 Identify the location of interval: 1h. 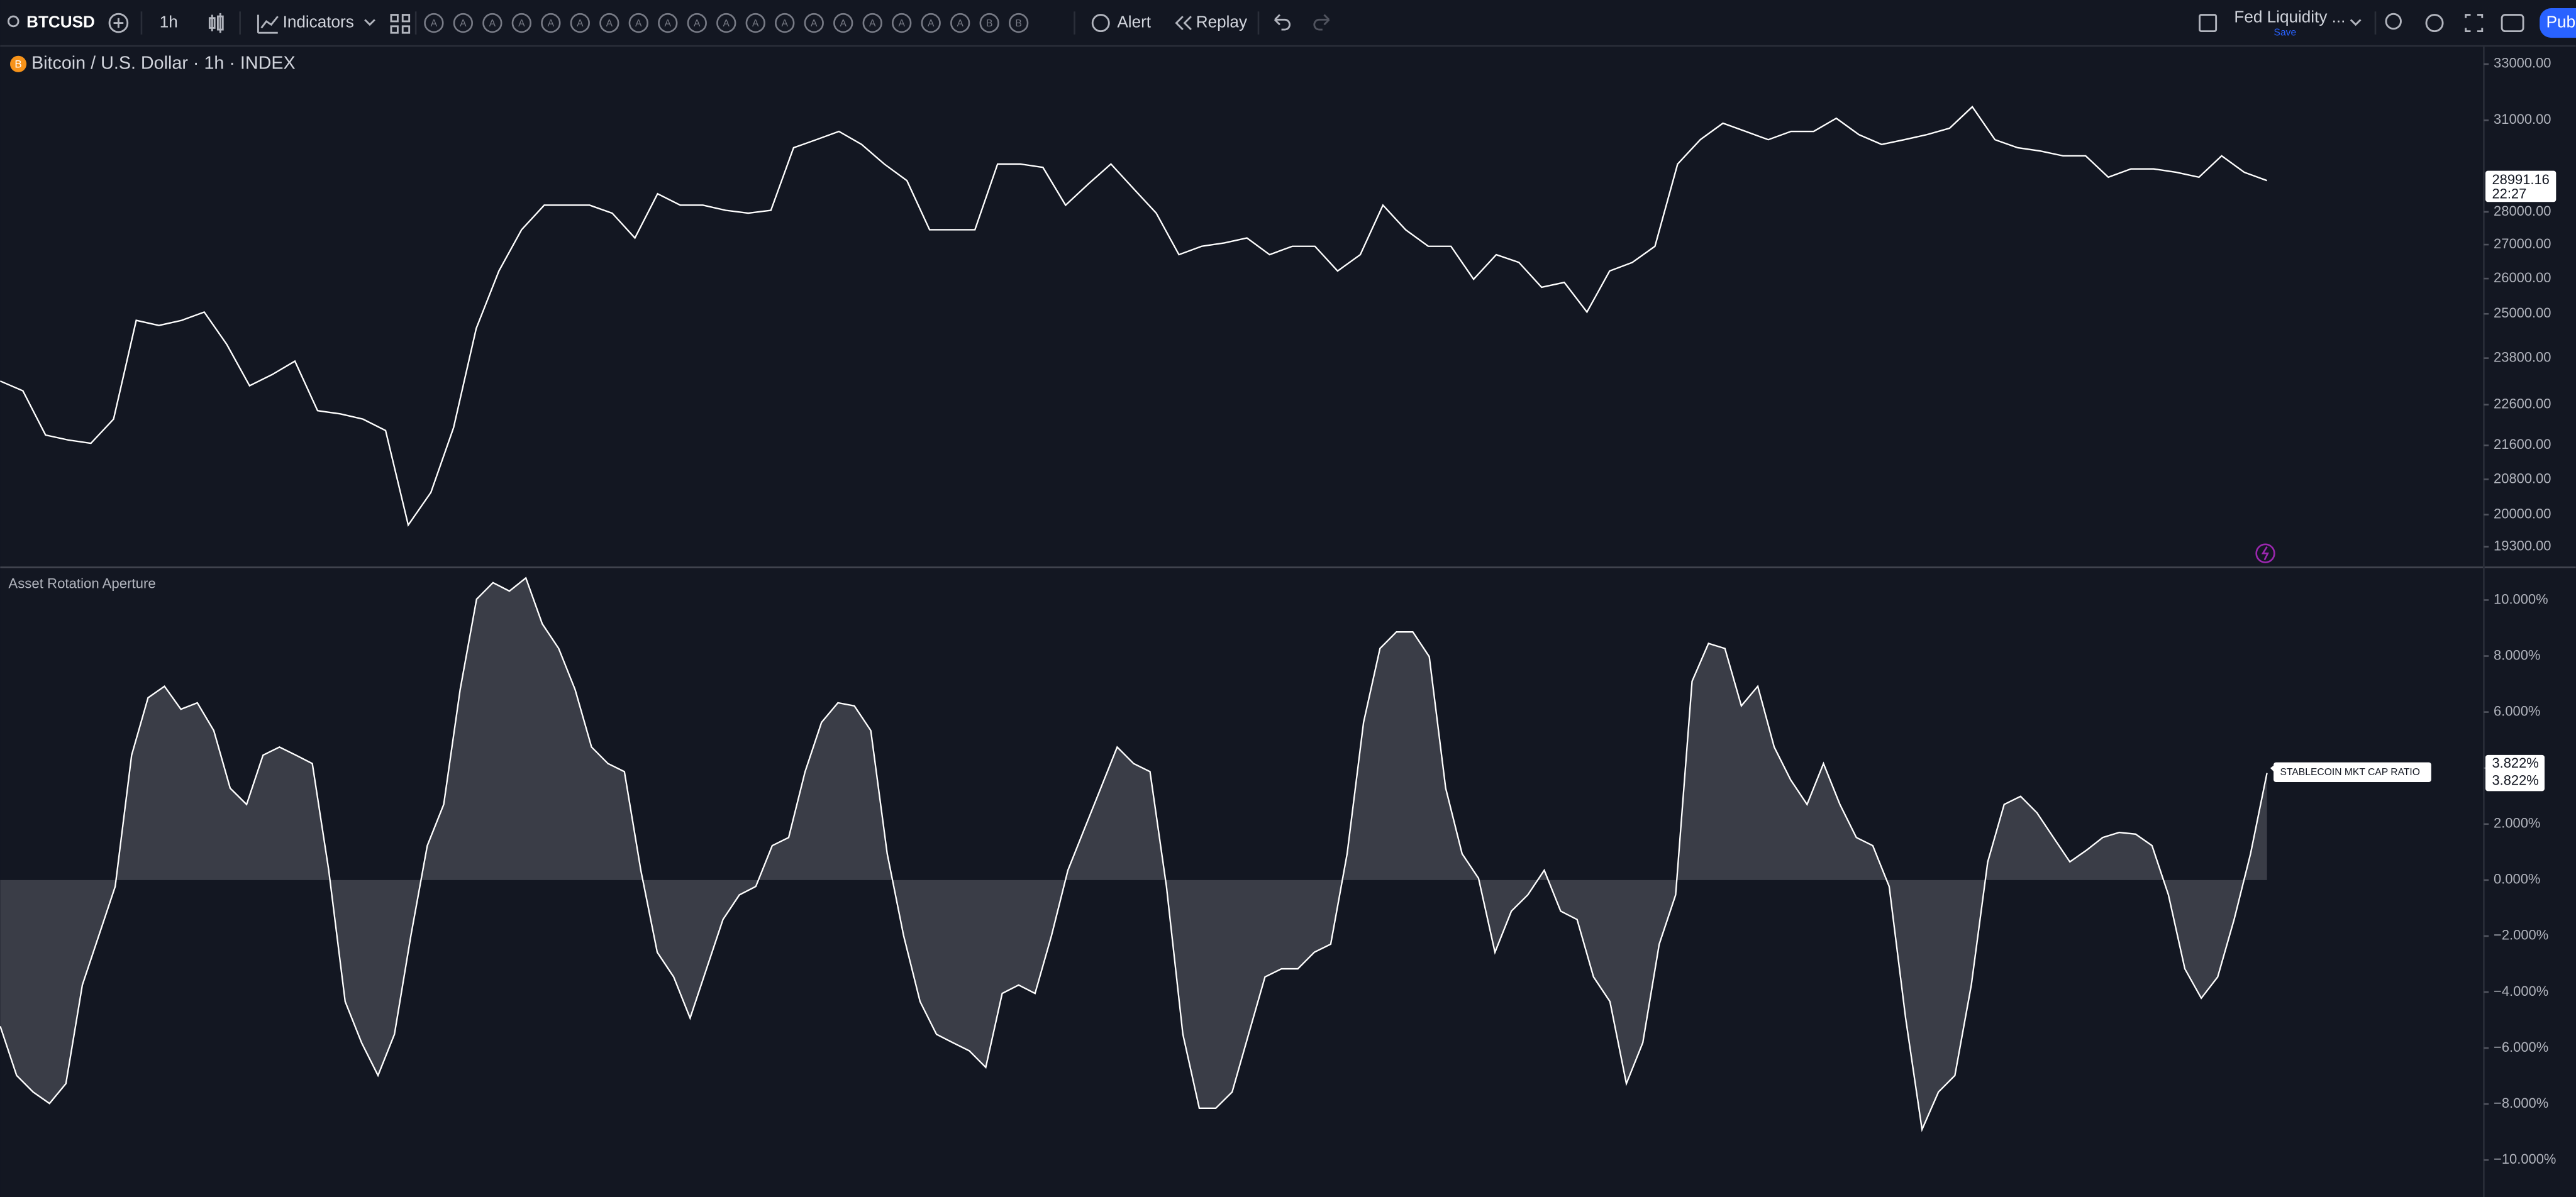
(169, 21).